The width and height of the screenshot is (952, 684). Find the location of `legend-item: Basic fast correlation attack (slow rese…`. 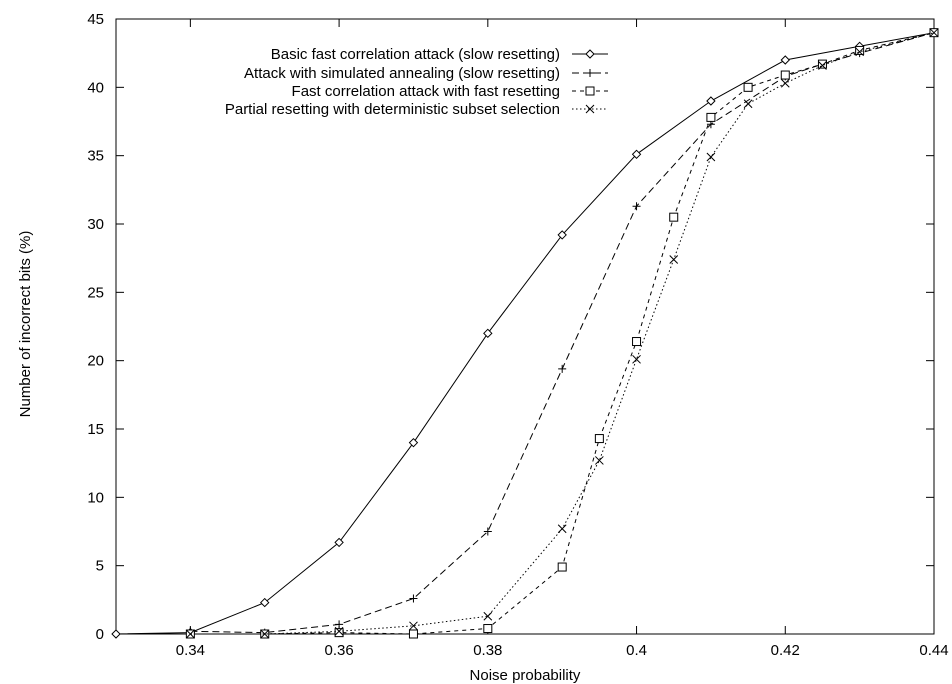

legend-item: Basic fast correlation attack (slow rese… is located at coordinates (439, 54).